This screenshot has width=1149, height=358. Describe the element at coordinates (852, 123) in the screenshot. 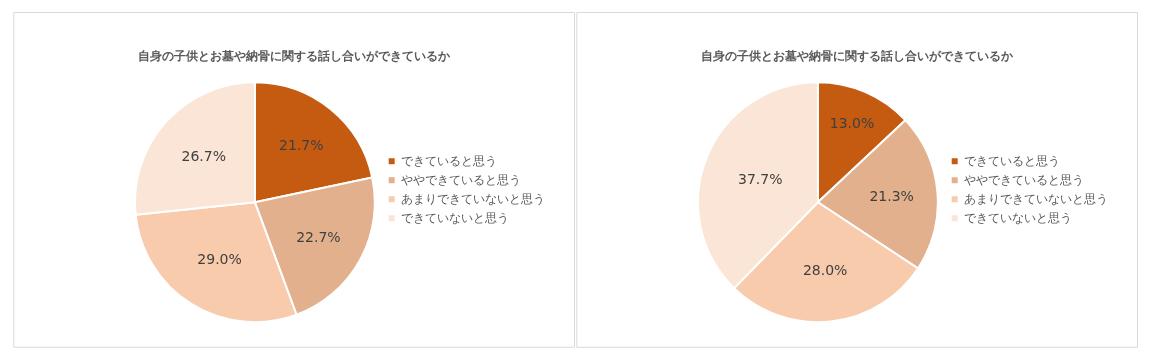

I see `data-label: 13.0%` at that location.